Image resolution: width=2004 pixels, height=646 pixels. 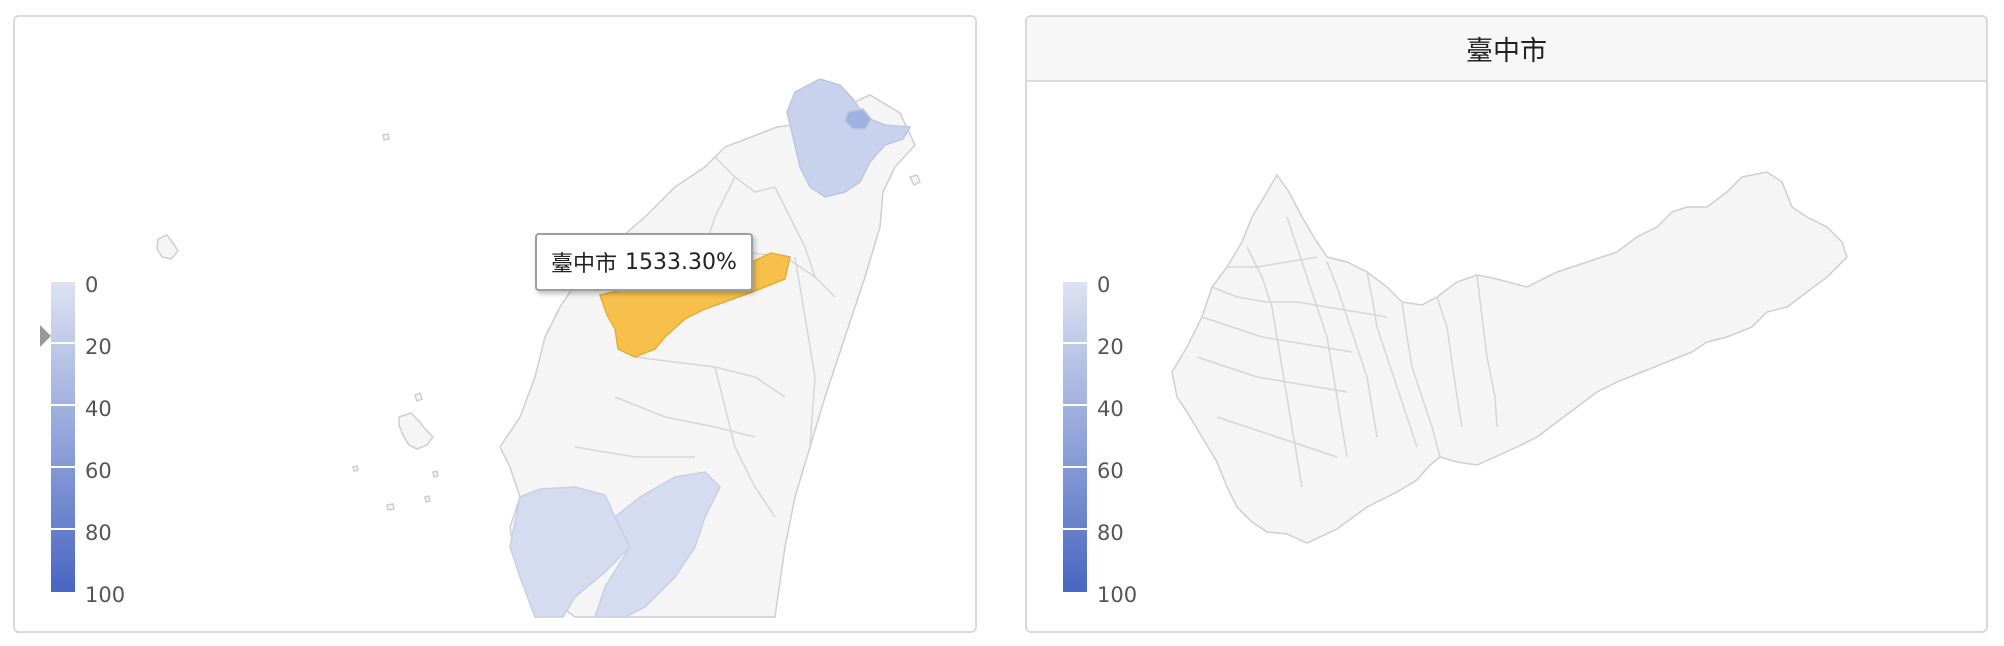 I want to click on legend-value-pointer, so click(x=45, y=336).